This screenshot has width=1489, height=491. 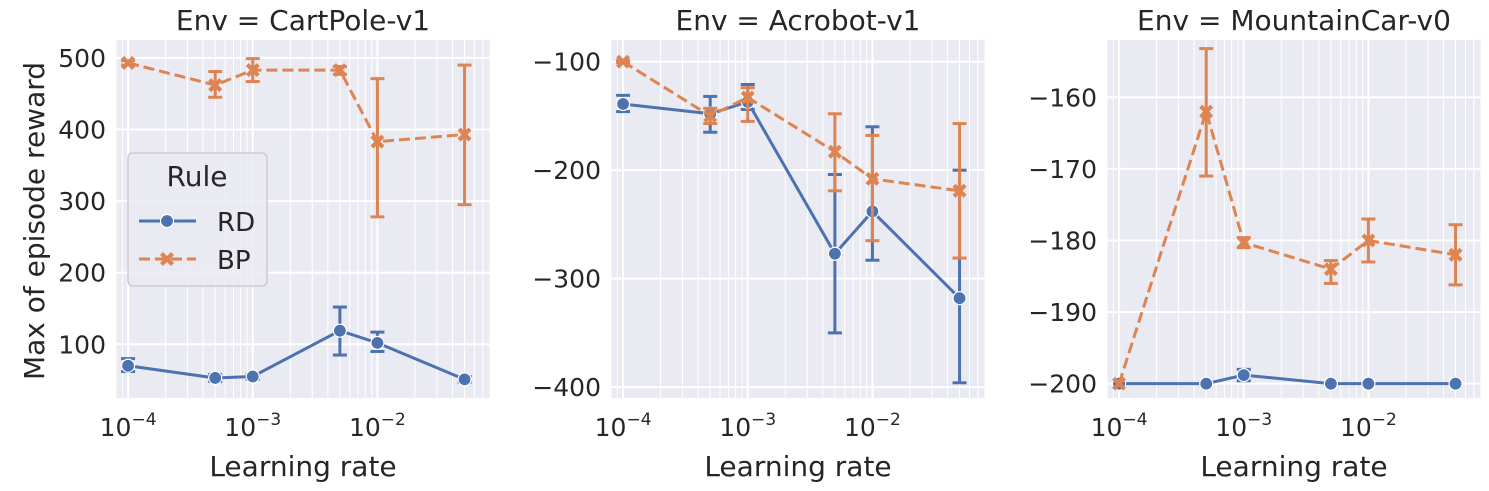 I want to click on y-tick-label: 300, so click(x=82, y=201).